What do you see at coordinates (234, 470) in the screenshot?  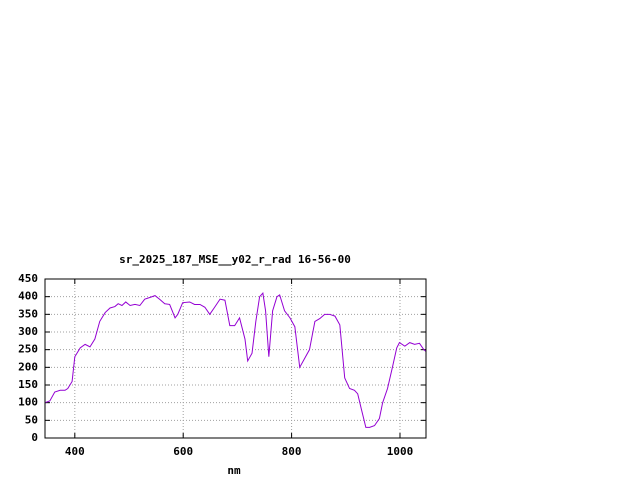 I see `x-axis-label: nm` at bounding box center [234, 470].